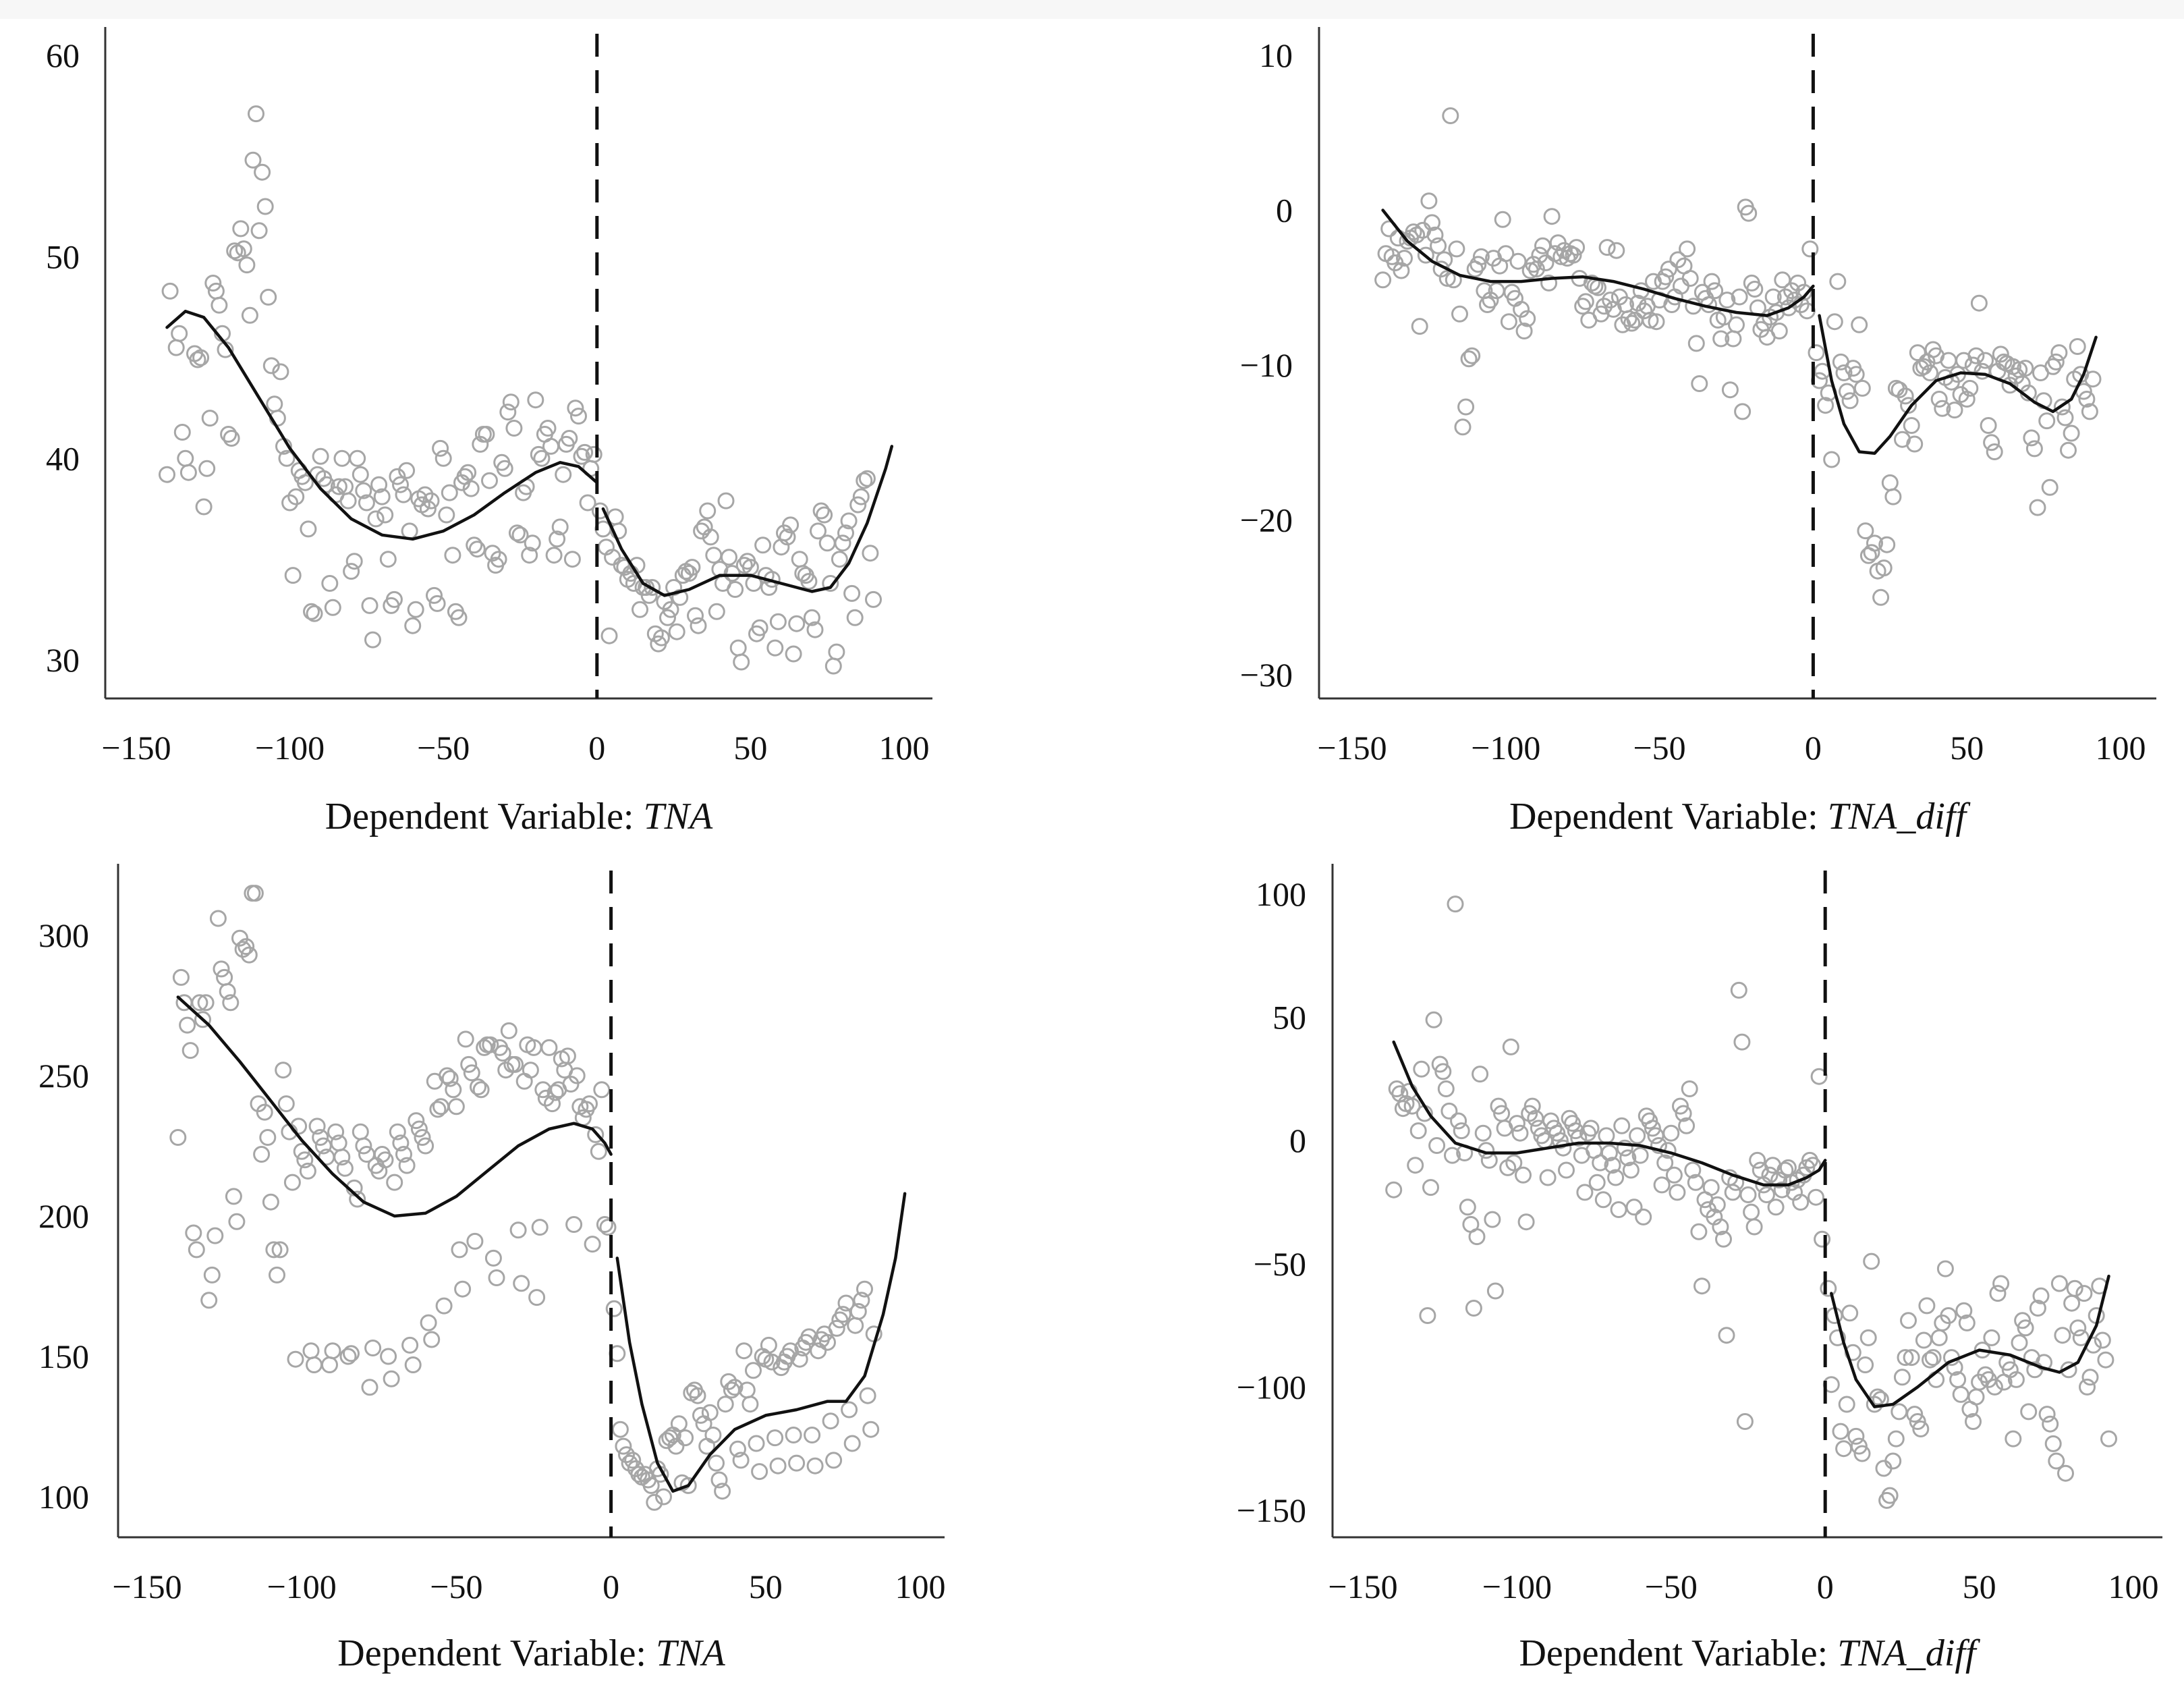  What do you see at coordinates (63, 935) in the screenshot?
I see `y-tick-label: 300` at bounding box center [63, 935].